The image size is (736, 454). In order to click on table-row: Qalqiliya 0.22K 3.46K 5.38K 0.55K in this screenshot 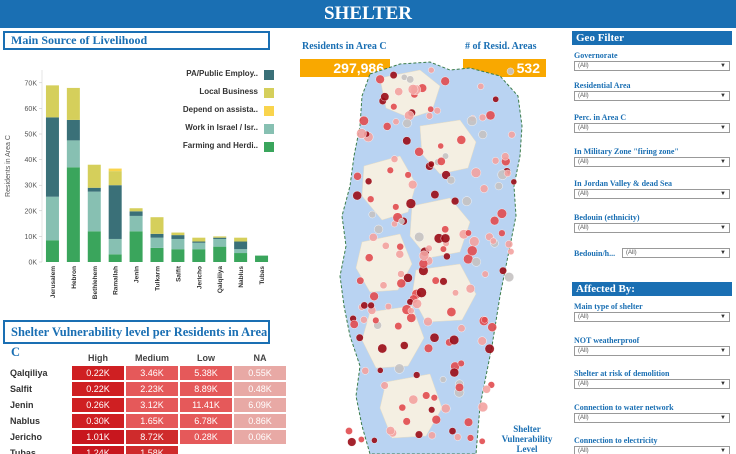, I will do `click(147, 373)`.